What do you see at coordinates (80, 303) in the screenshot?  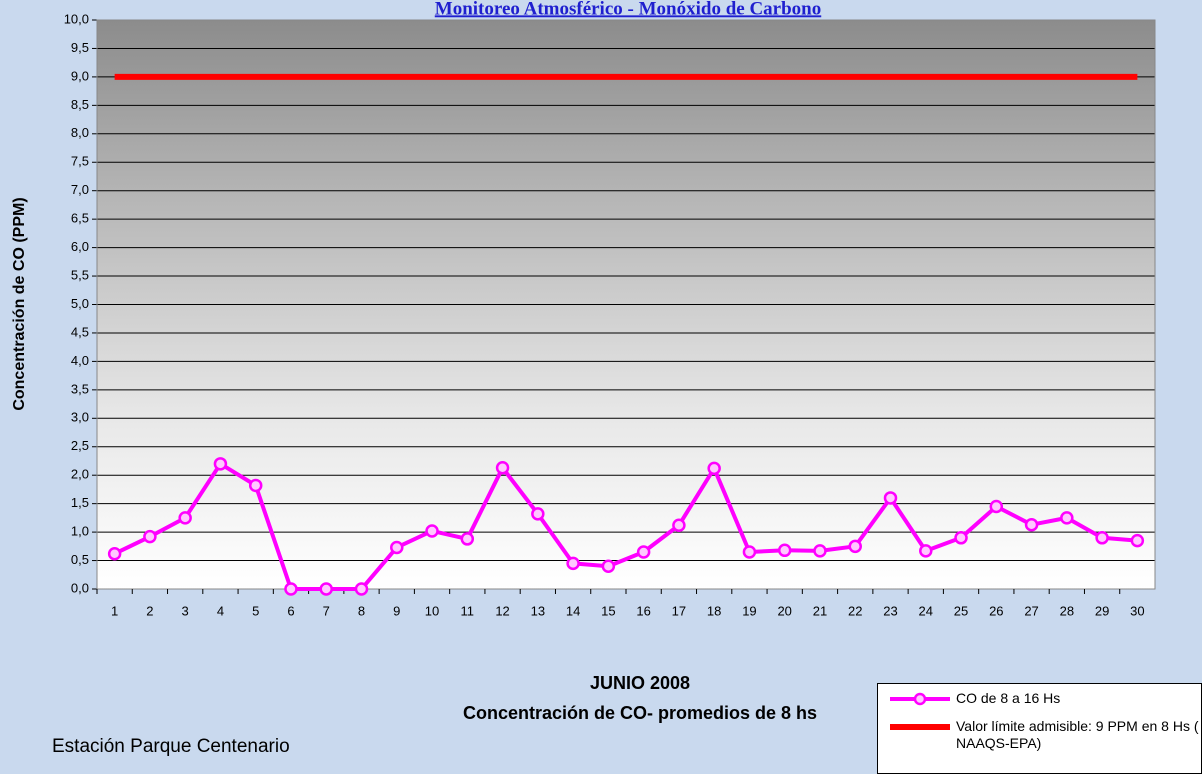 I see `y-tick-label: 5,0` at bounding box center [80, 303].